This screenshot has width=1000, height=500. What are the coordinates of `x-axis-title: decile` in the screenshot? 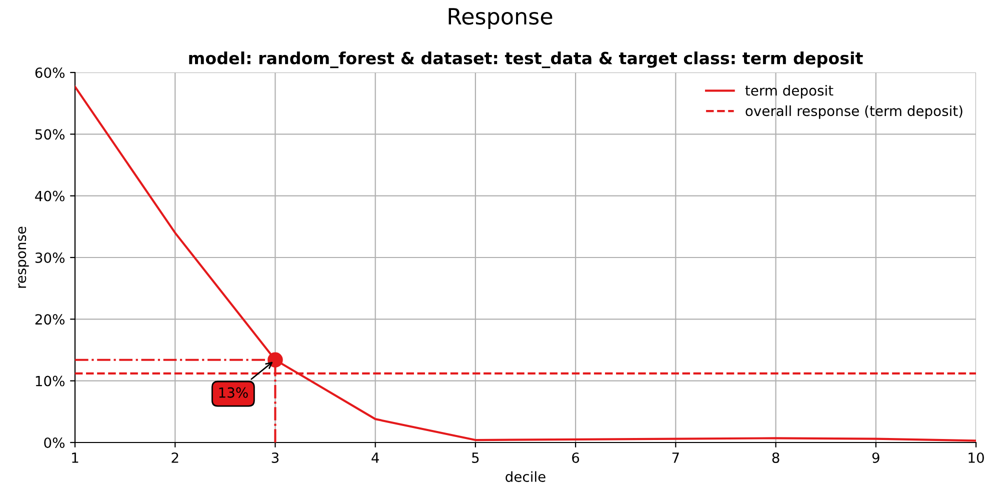 It's located at (526, 476).